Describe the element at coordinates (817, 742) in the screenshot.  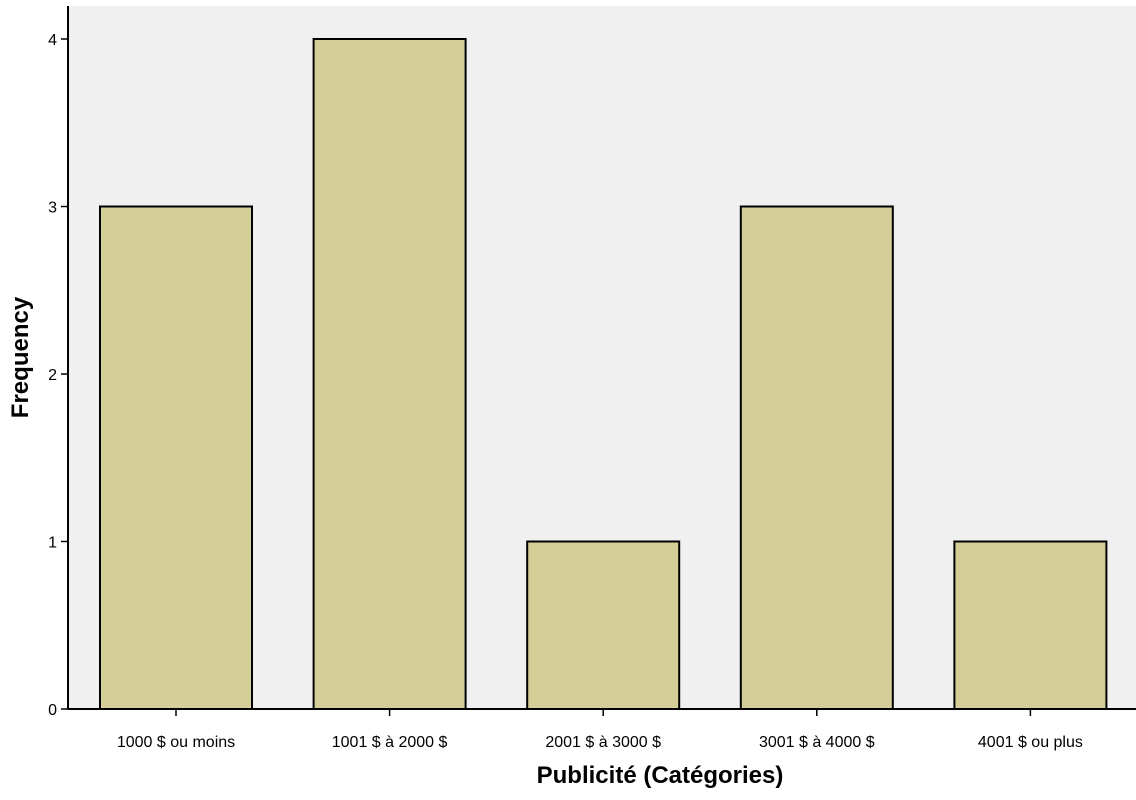
I see `x-tick-label: 3001 $ à 4000 $` at that location.